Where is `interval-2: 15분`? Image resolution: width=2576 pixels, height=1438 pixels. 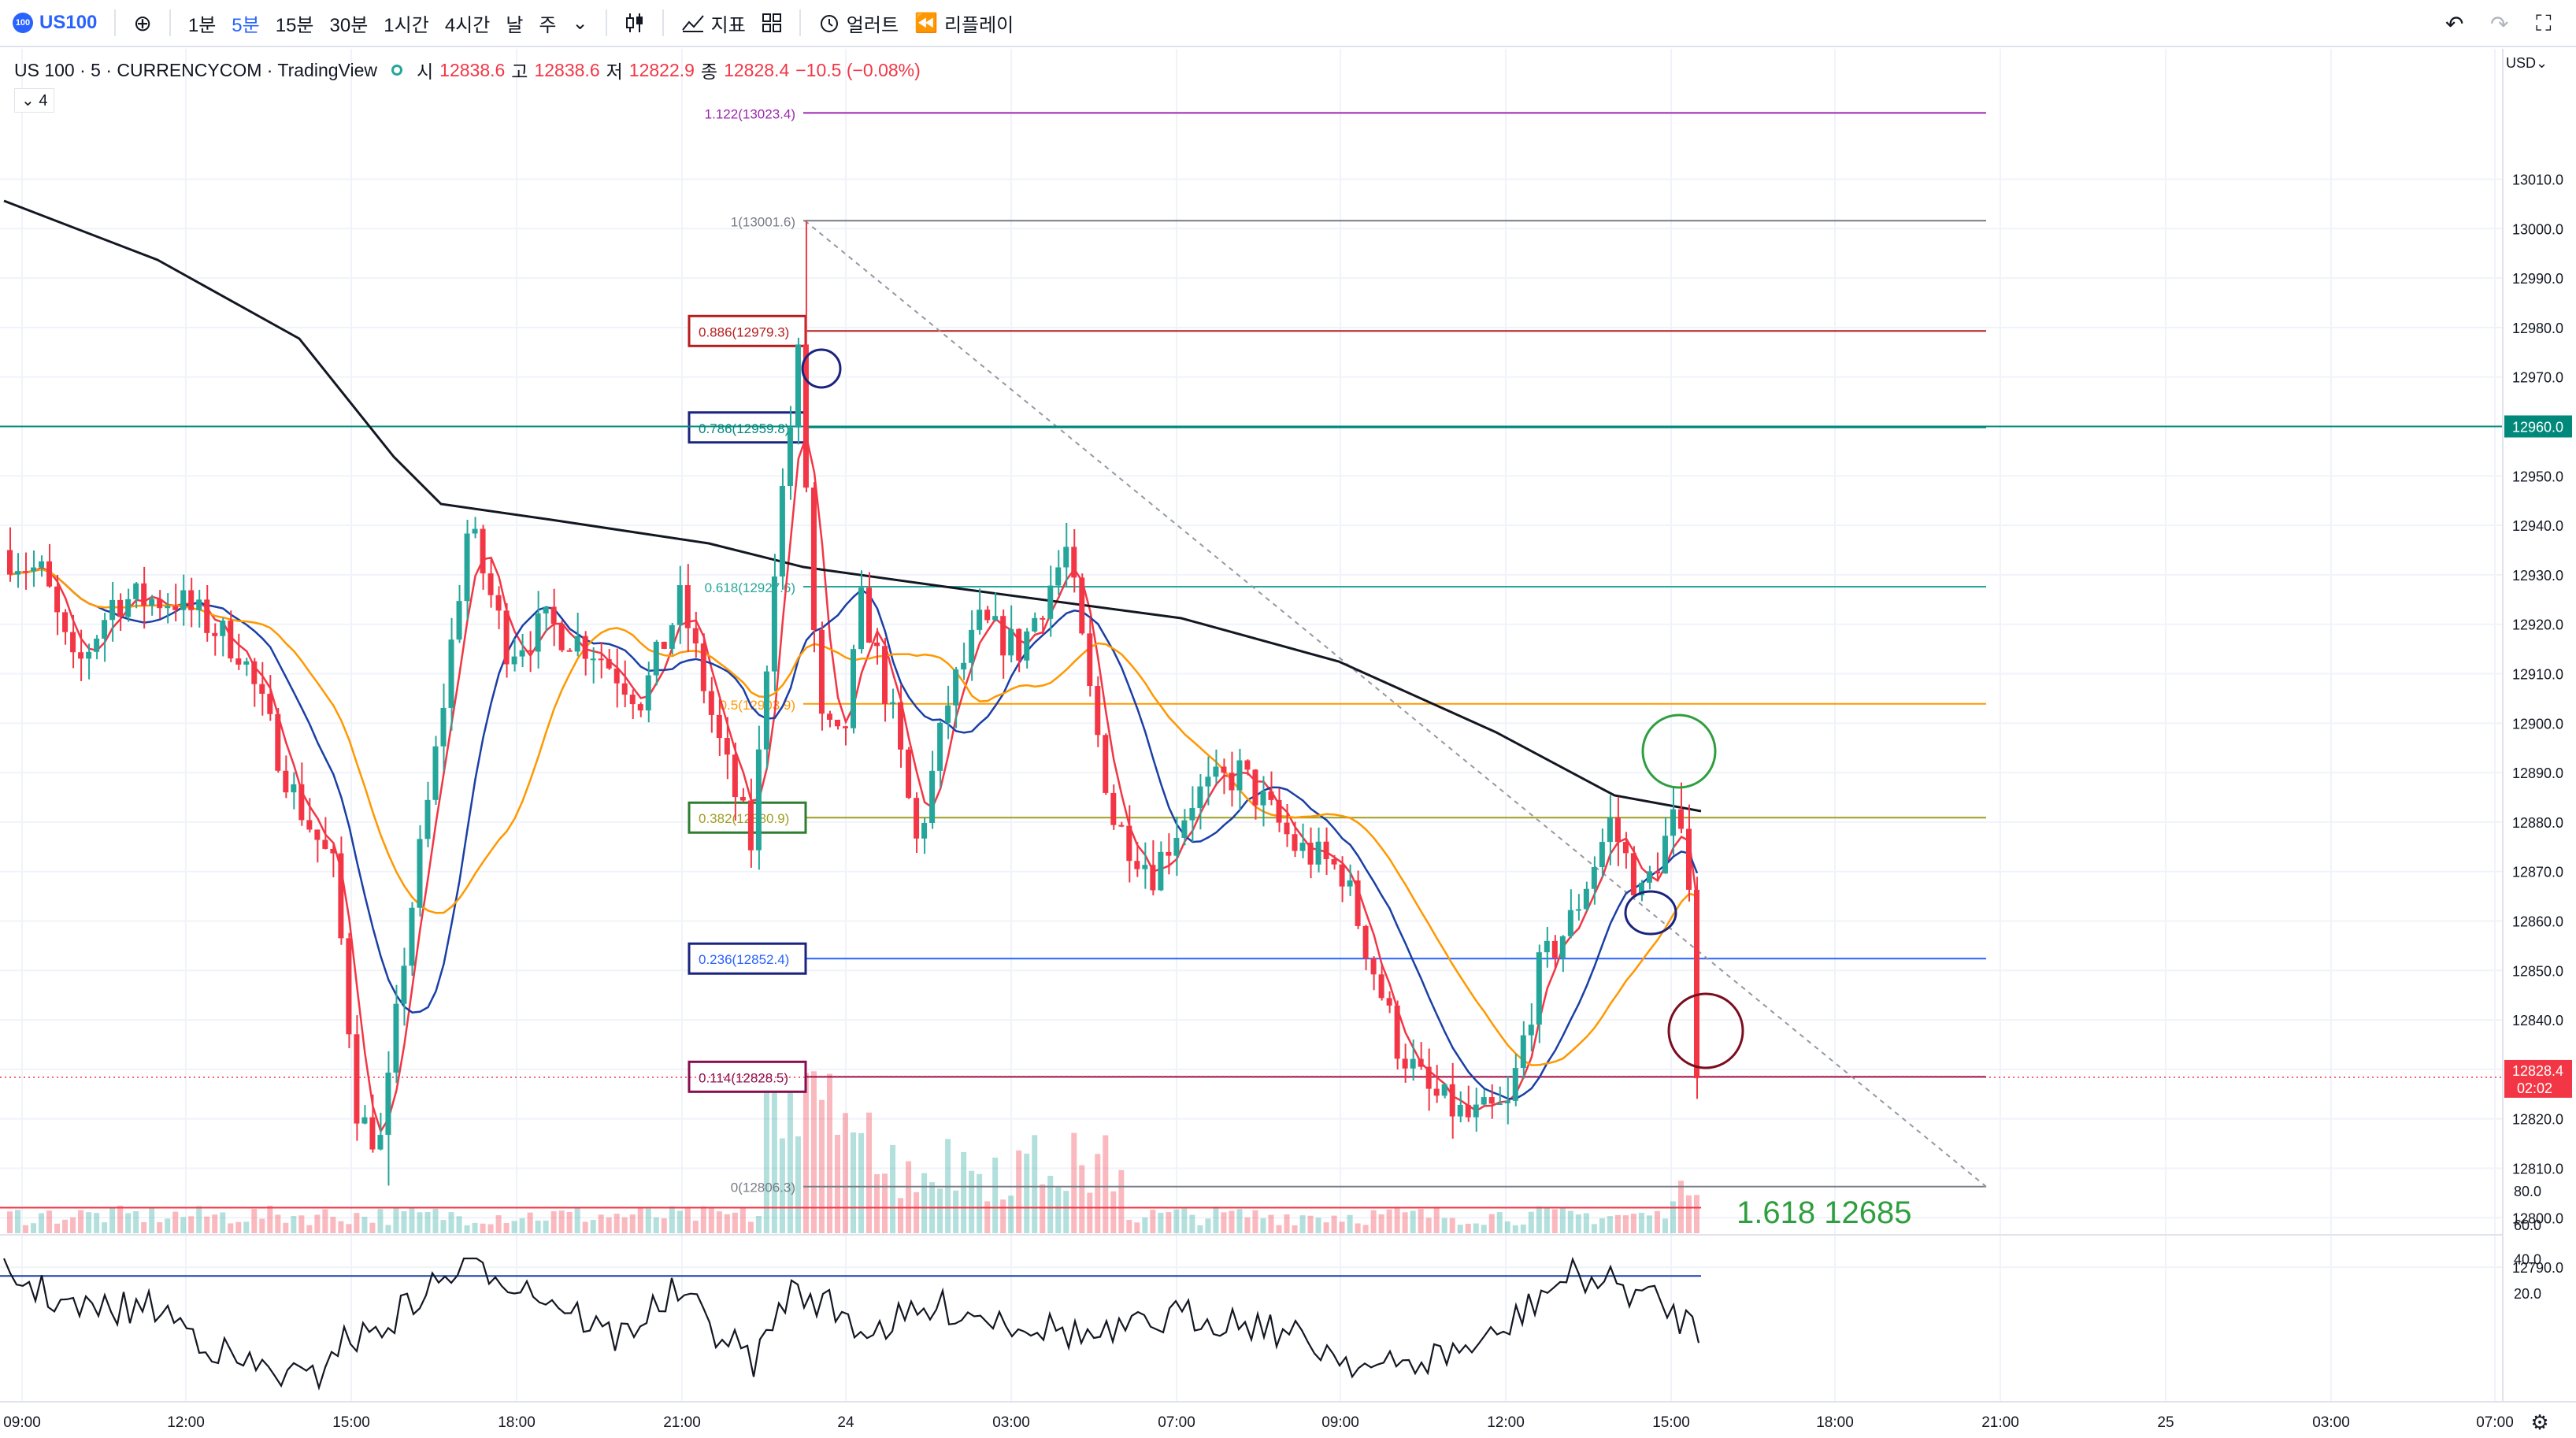
interval-2: 15분 is located at coordinates (294, 25).